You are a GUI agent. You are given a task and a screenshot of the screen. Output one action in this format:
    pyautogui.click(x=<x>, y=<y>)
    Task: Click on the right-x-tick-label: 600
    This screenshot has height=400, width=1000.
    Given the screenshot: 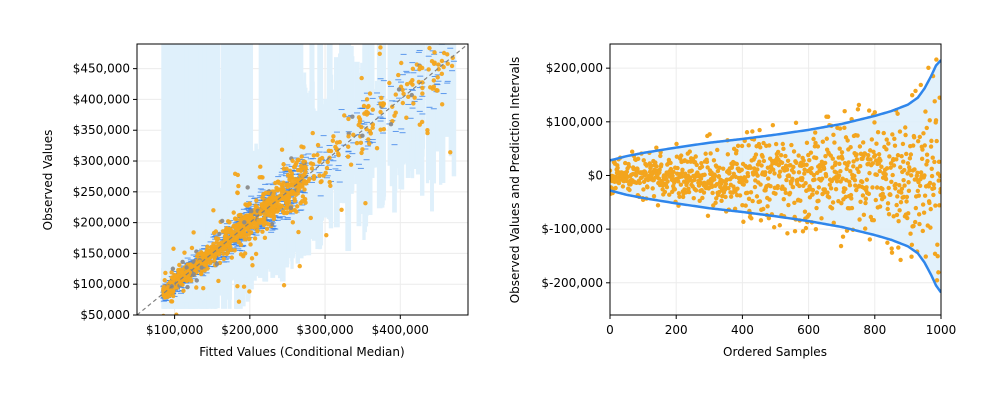 What is the action you would take?
    pyautogui.click(x=808, y=330)
    